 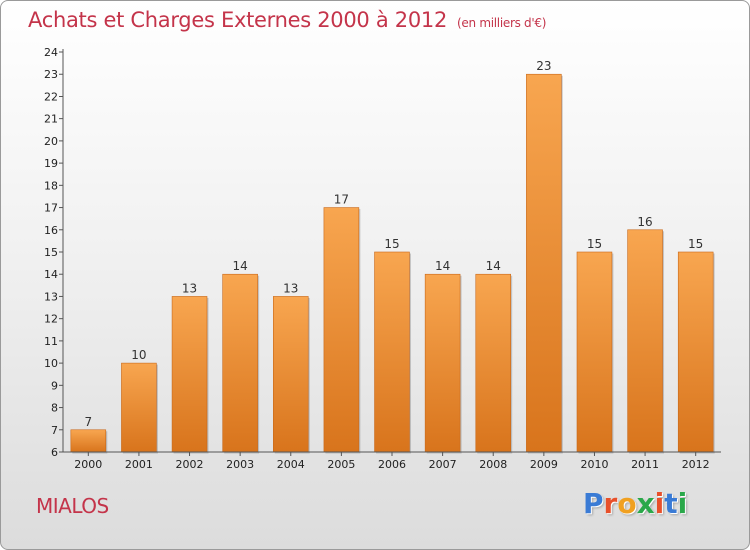 What do you see at coordinates (627, 503) in the screenshot?
I see `logo-letter: o` at bounding box center [627, 503].